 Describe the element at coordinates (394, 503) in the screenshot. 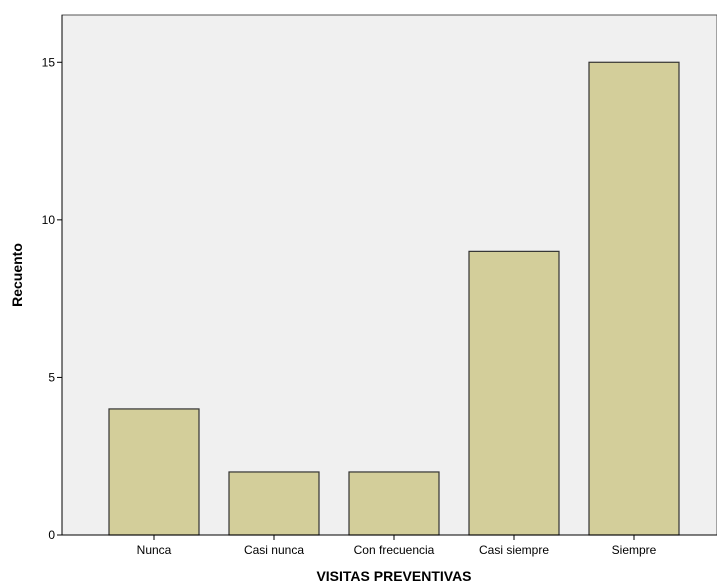

I see `bar-con-frecuencia` at that location.